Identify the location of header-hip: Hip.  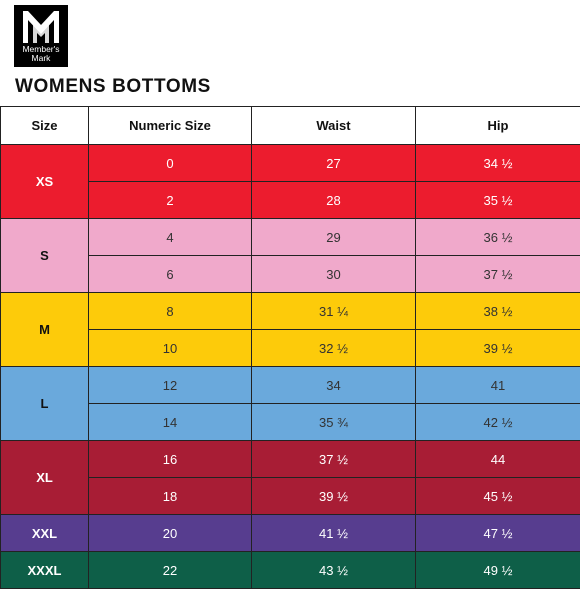
(498, 126).